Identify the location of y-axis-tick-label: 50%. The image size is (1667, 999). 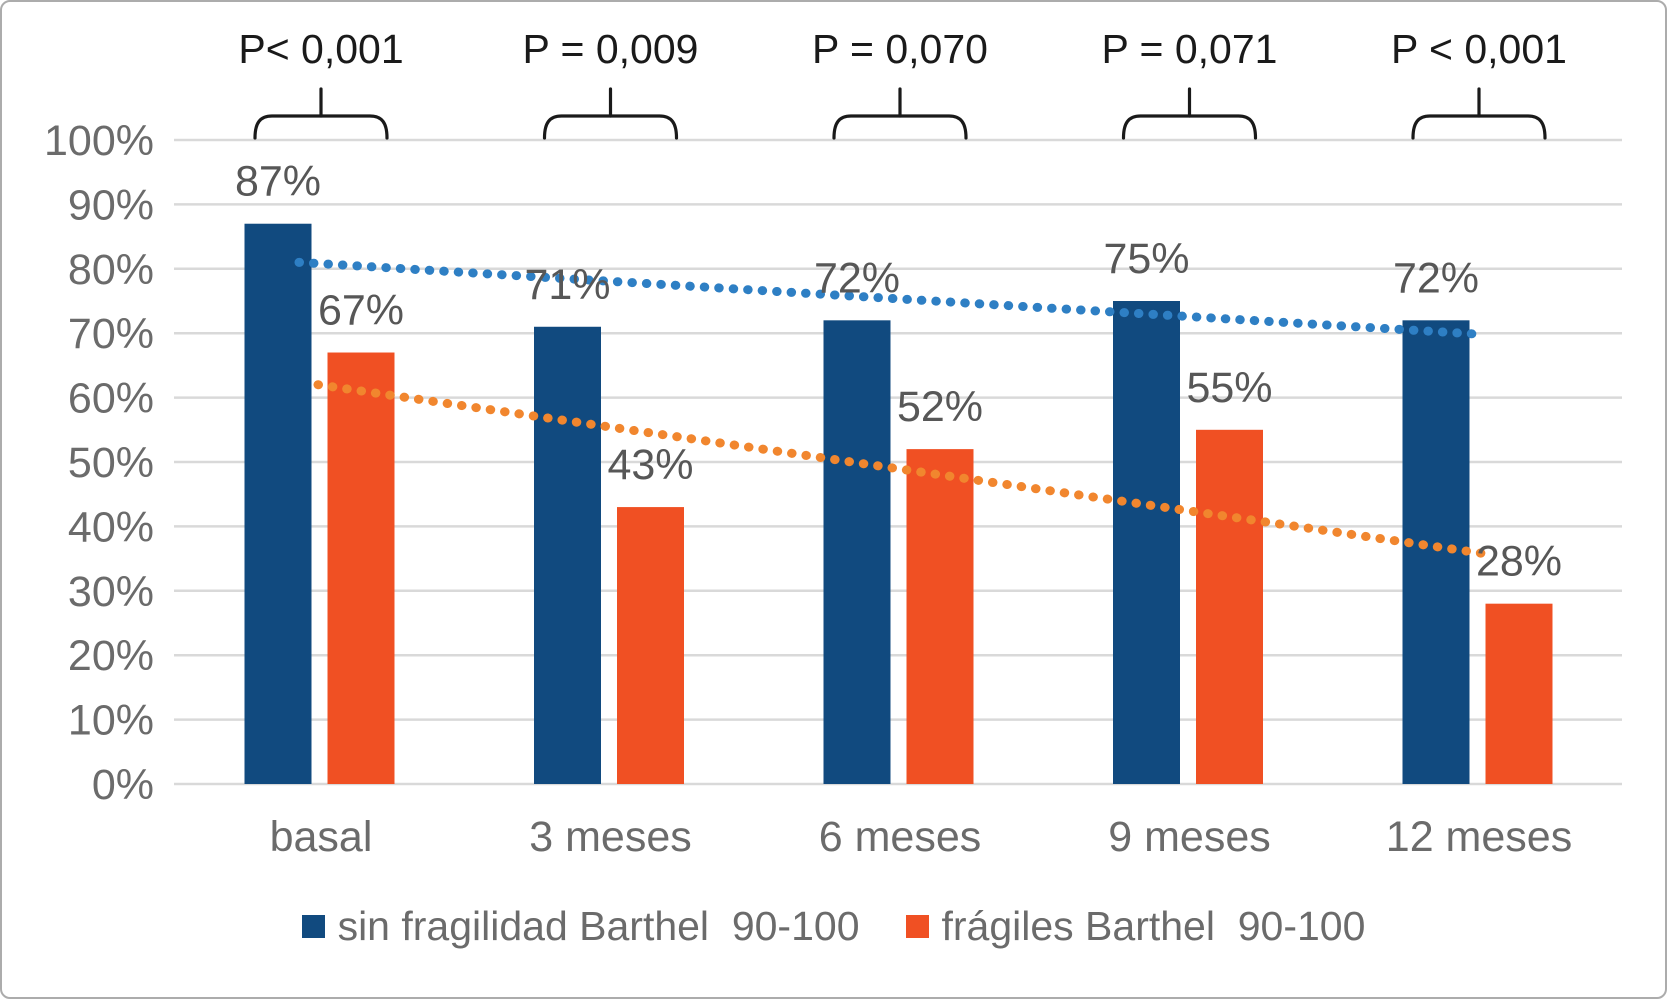
(111, 463).